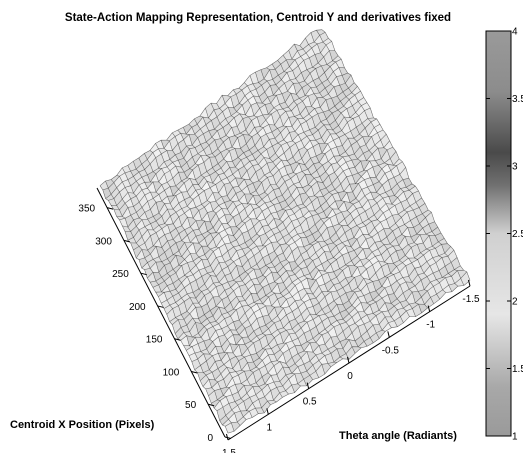 Image resolution: width=523 pixels, height=458 pixels. What do you see at coordinates (171, 372) in the screenshot?
I see `x-tick-label: 100` at bounding box center [171, 372].